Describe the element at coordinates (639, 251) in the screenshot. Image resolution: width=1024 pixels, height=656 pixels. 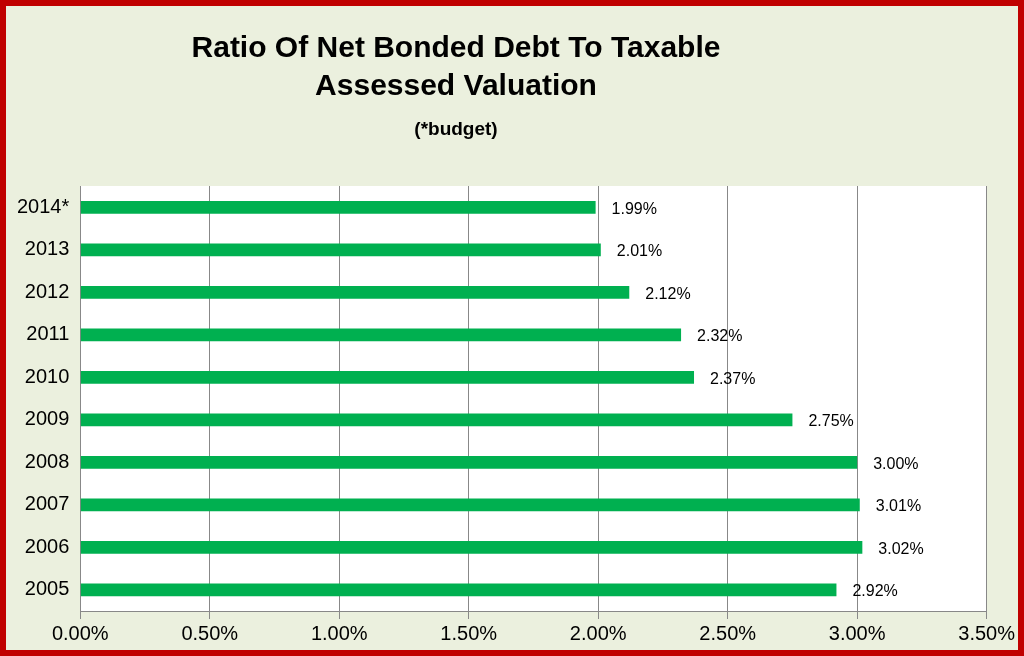
I see `data-label: 2.01%` at that location.